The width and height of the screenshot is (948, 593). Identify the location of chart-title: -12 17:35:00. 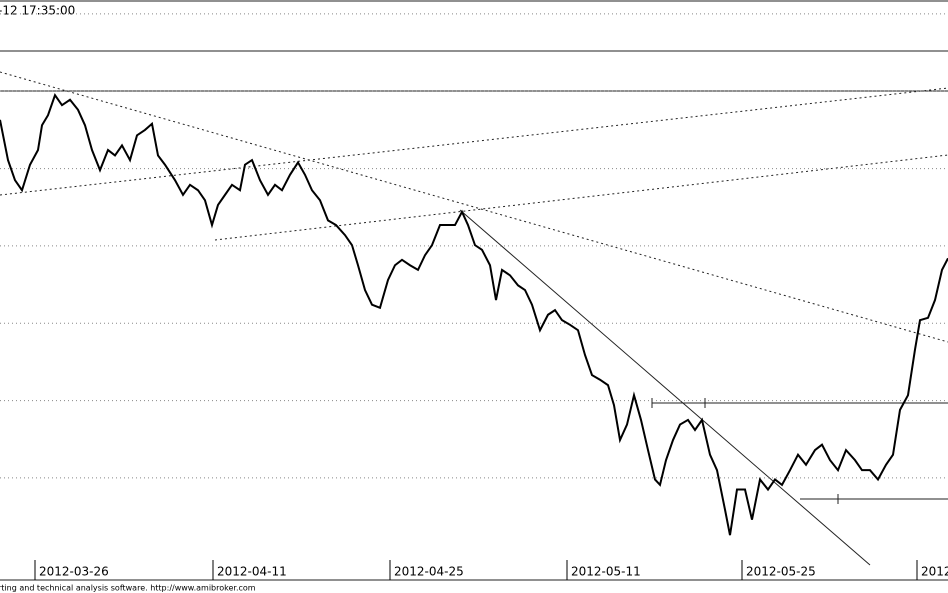
(37, 11).